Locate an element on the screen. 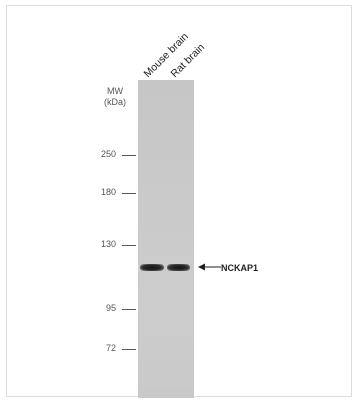  mw-marker-72: 72 is located at coordinates (110, 348).